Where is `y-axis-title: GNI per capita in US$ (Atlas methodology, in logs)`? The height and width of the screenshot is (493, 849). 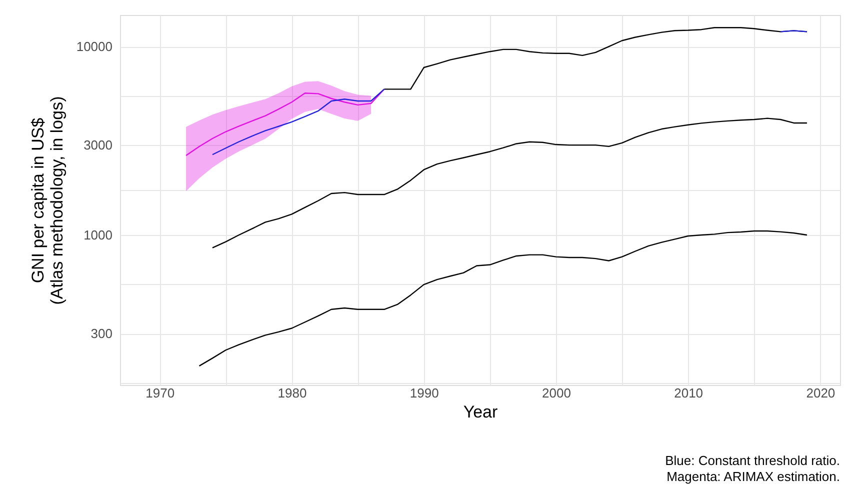 y-axis-title: GNI per capita in US$ (Atlas methodology, in logs) is located at coordinates (47, 200).